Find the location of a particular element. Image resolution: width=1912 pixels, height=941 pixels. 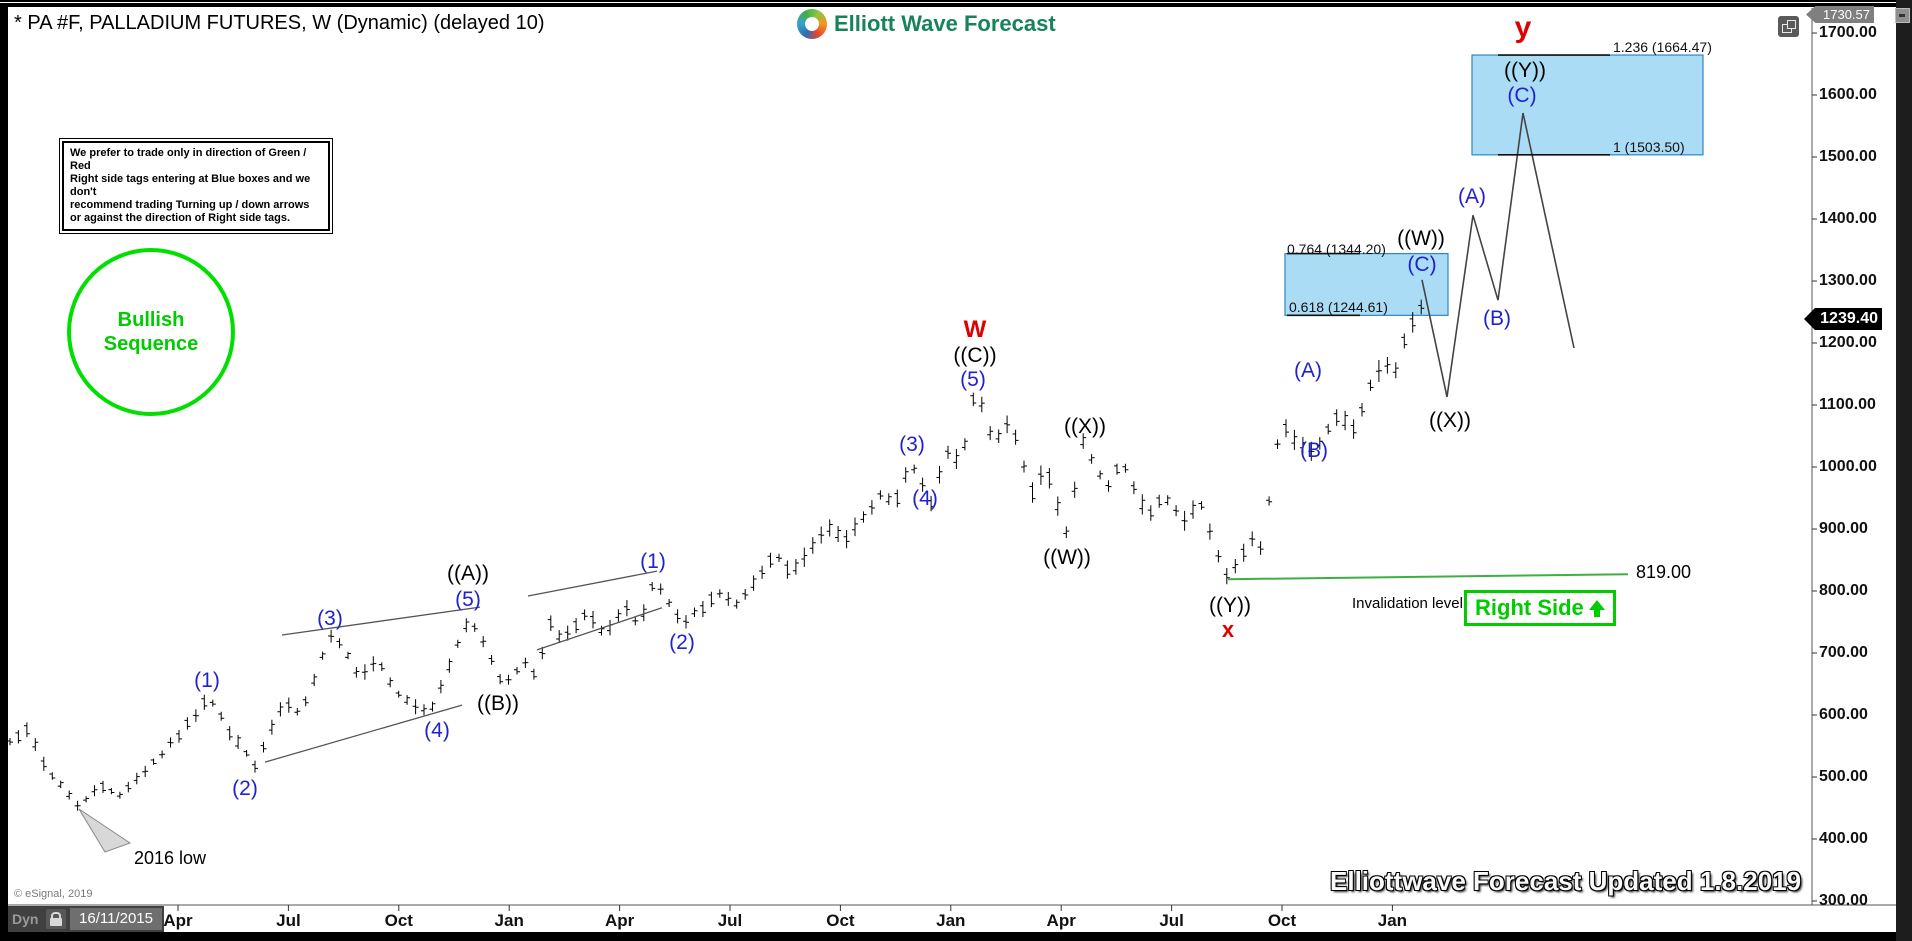

right-side-tag: Right Side is located at coordinates (1540, 608).